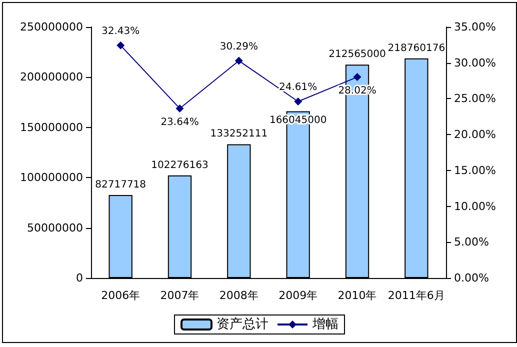  Describe the element at coordinates (325, 324) in the screenshot. I see `legend-label: 增幅` at that location.